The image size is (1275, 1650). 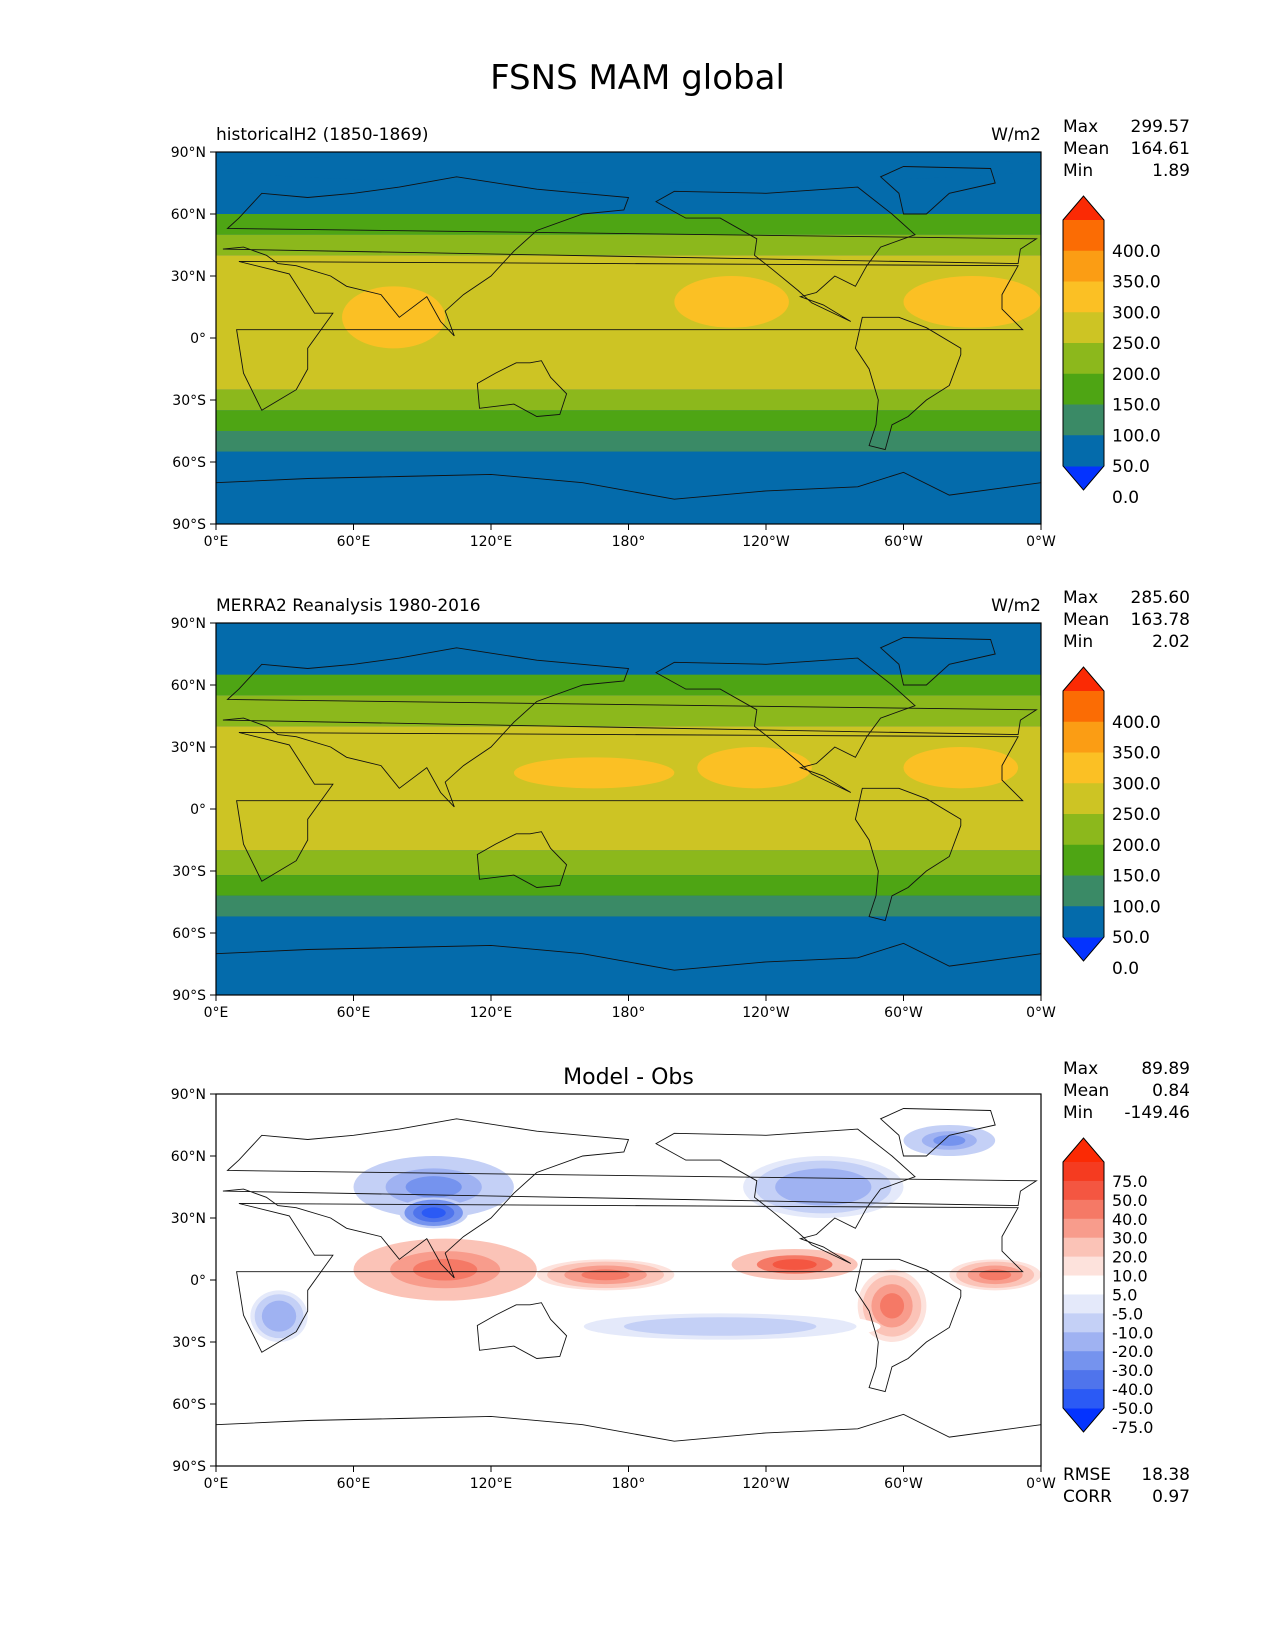 What do you see at coordinates (628, 968) in the screenshot?
I see `coastline-antarctica` at bounding box center [628, 968].